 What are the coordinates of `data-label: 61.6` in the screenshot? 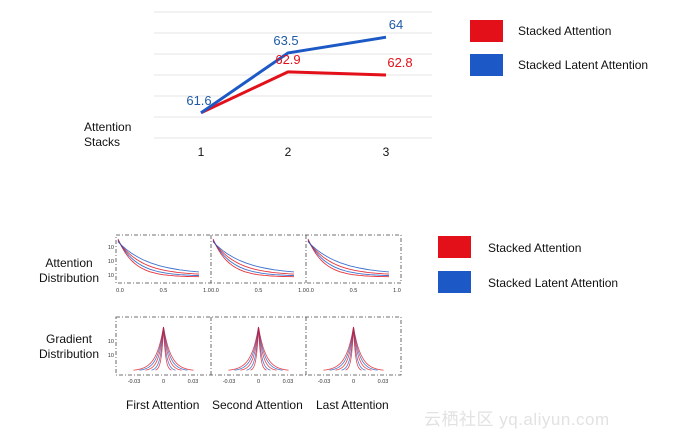 It's located at (198, 100).